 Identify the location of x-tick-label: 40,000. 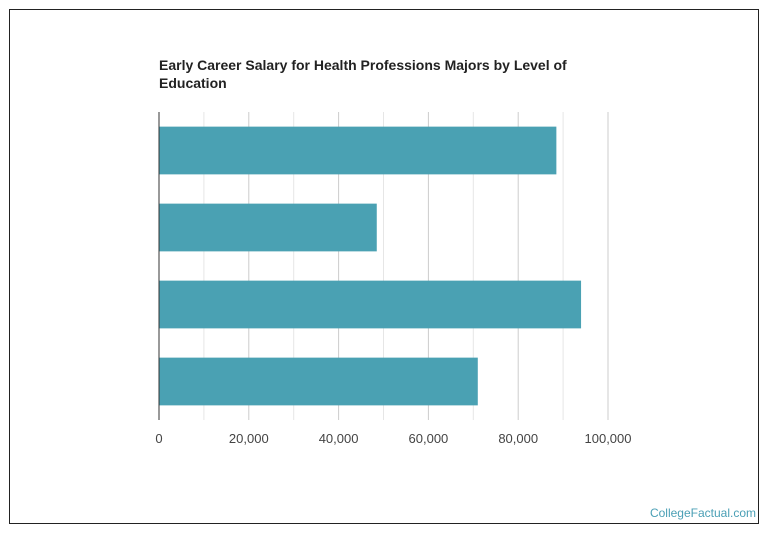
(339, 438).